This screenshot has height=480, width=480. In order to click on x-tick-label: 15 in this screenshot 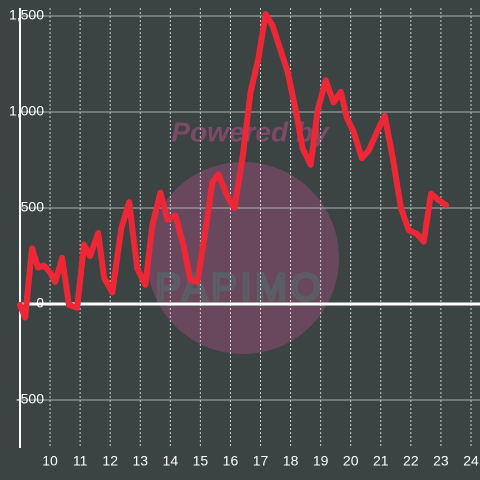, I will do `click(201, 461)`.